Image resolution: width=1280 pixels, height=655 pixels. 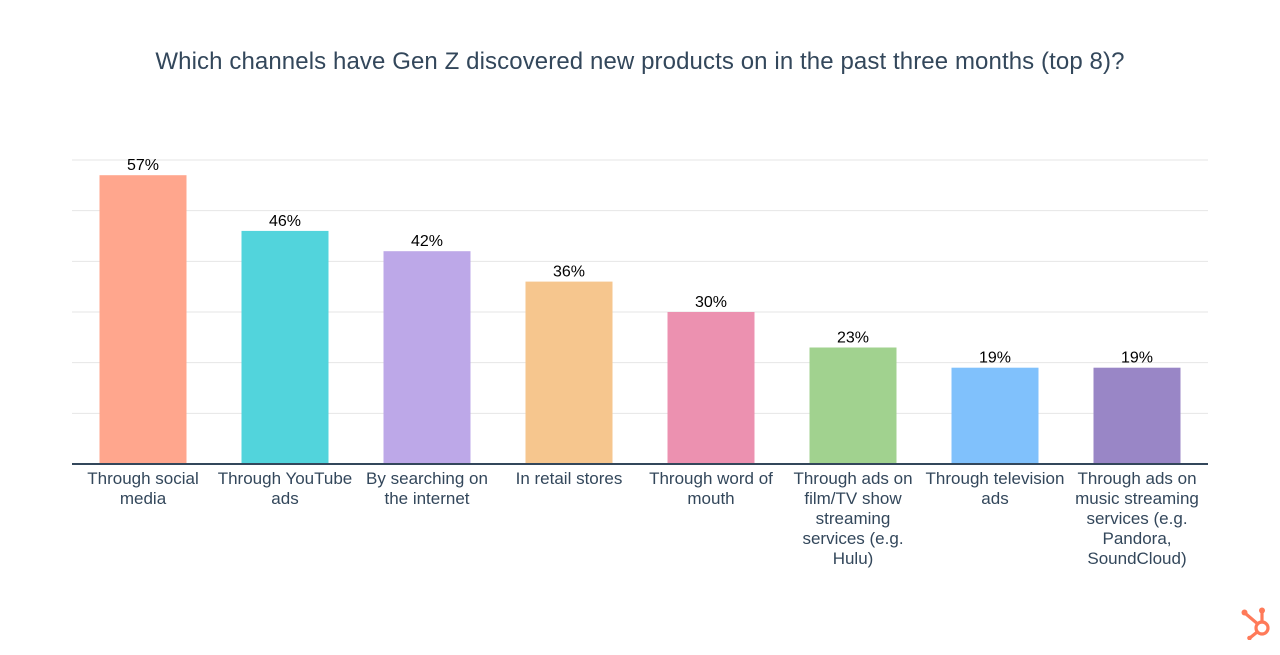 What do you see at coordinates (143, 488) in the screenshot?
I see `category-label: Through social media` at bounding box center [143, 488].